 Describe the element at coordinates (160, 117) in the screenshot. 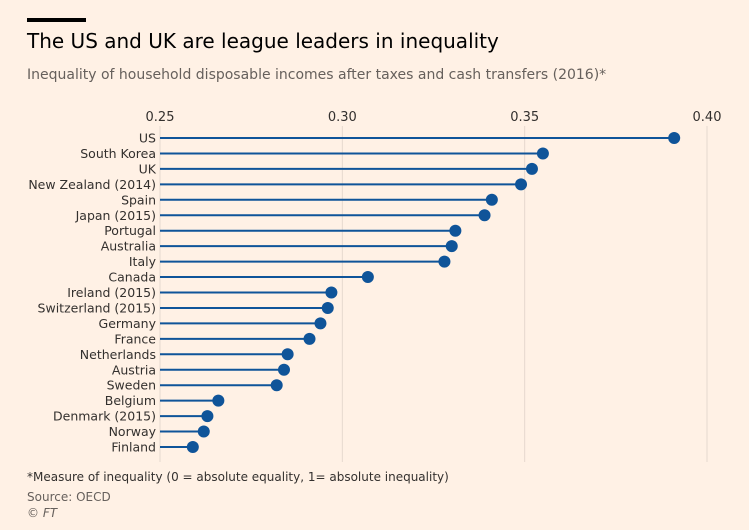

I see `x-tick-label: 0.25` at that location.